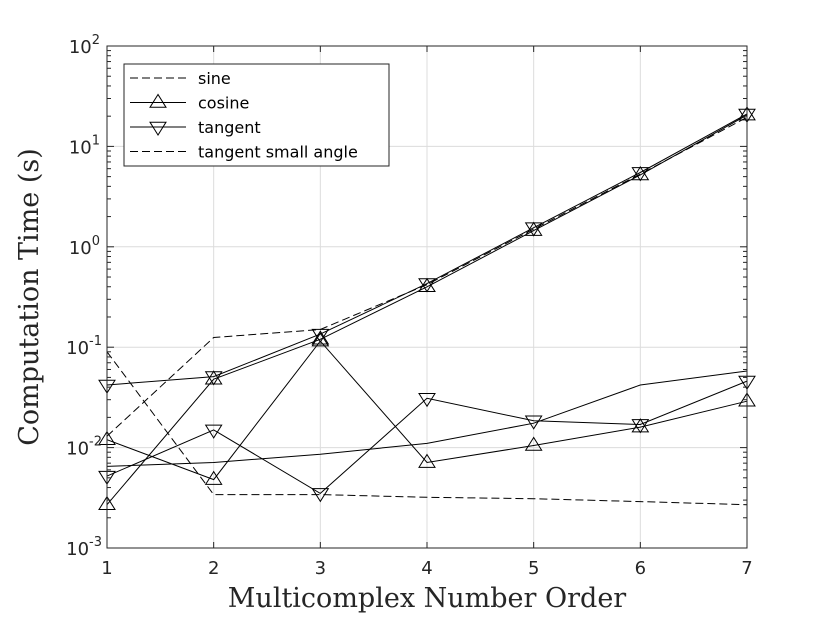 This screenshot has width=827, height=620. I want to click on legend-label: sine, so click(214, 78).